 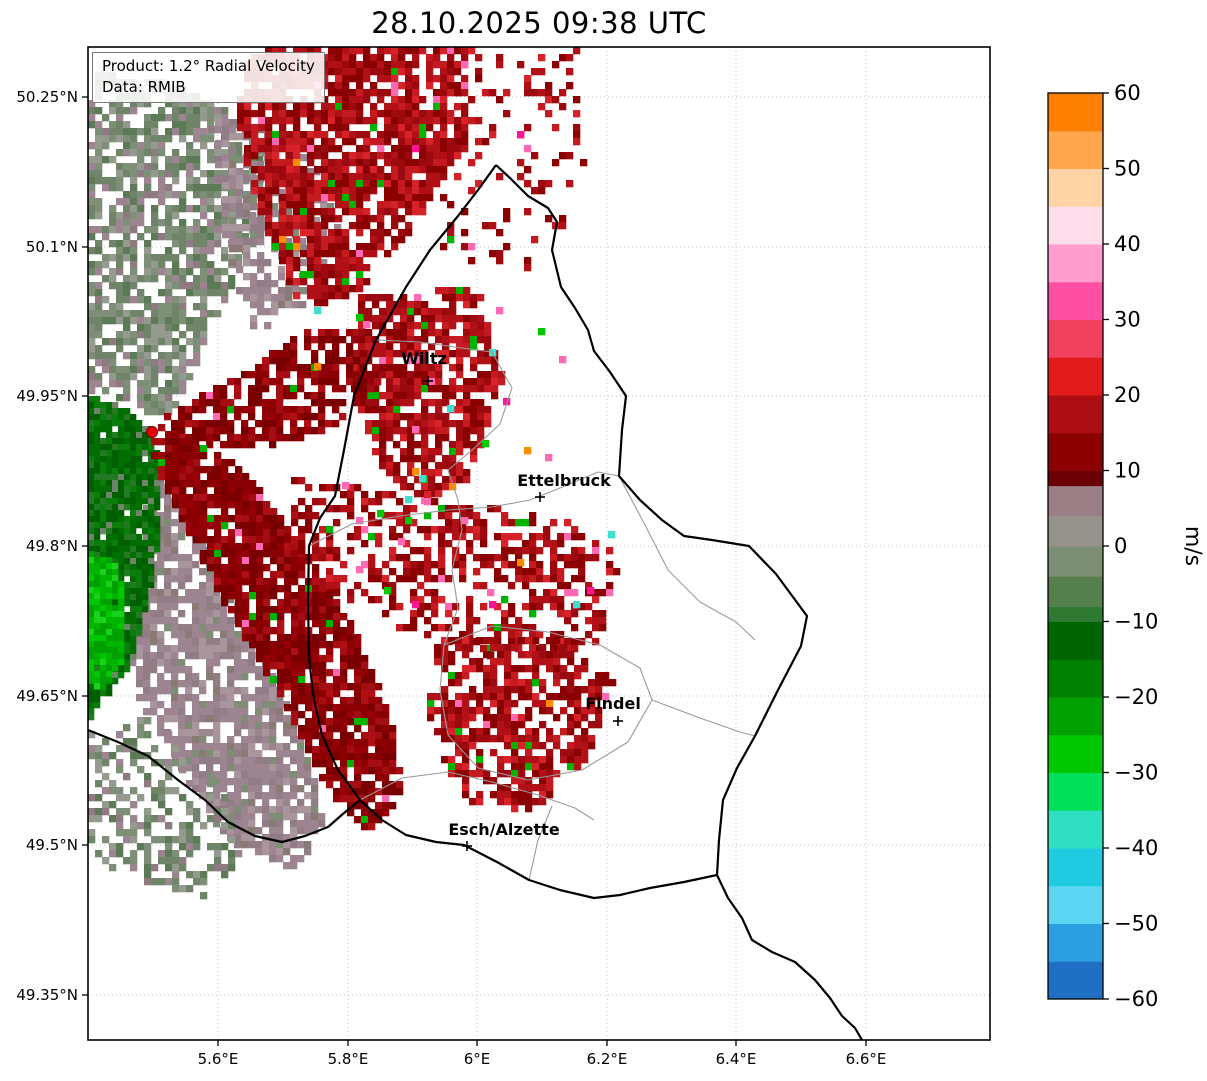 I want to click on lat-tick-label: 50.25°N, so click(x=47, y=97).